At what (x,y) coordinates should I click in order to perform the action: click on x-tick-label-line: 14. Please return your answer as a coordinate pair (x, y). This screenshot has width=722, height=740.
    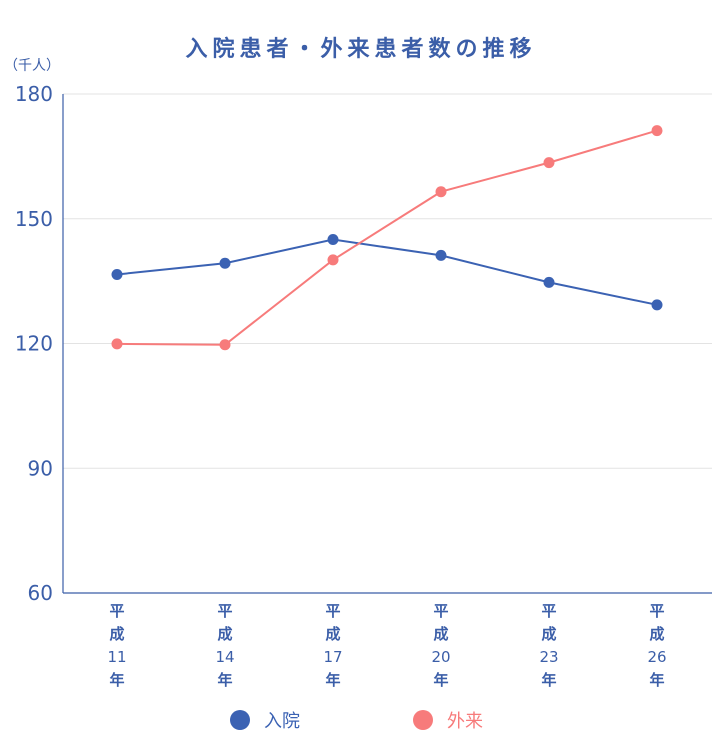
    Looking at the image, I should click on (224, 657).